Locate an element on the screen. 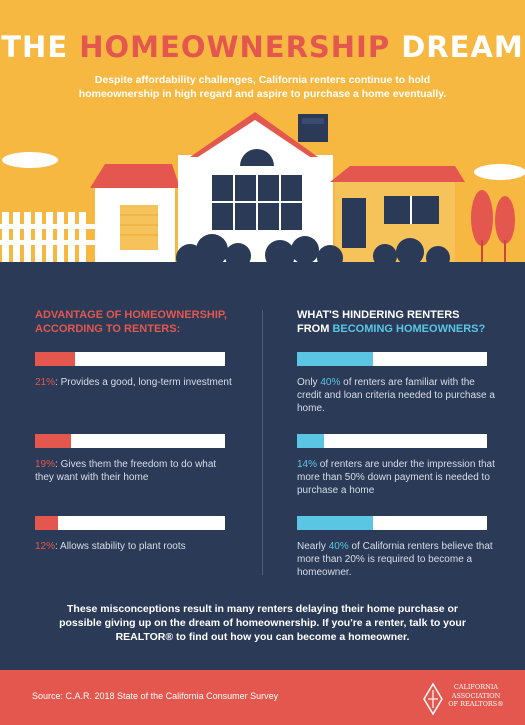 This screenshot has width=525, height=725. stat-percent: 21% is located at coordinates (45, 382).